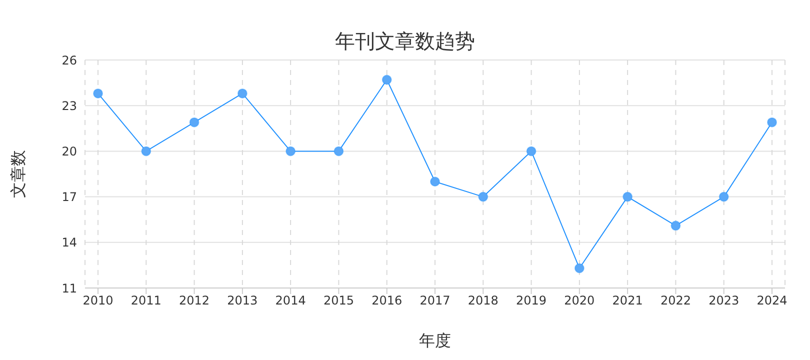 The height and width of the screenshot is (360, 810). Describe the element at coordinates (98, 301) in the screenshot. I see `x-tick-label: 2010` at that location.